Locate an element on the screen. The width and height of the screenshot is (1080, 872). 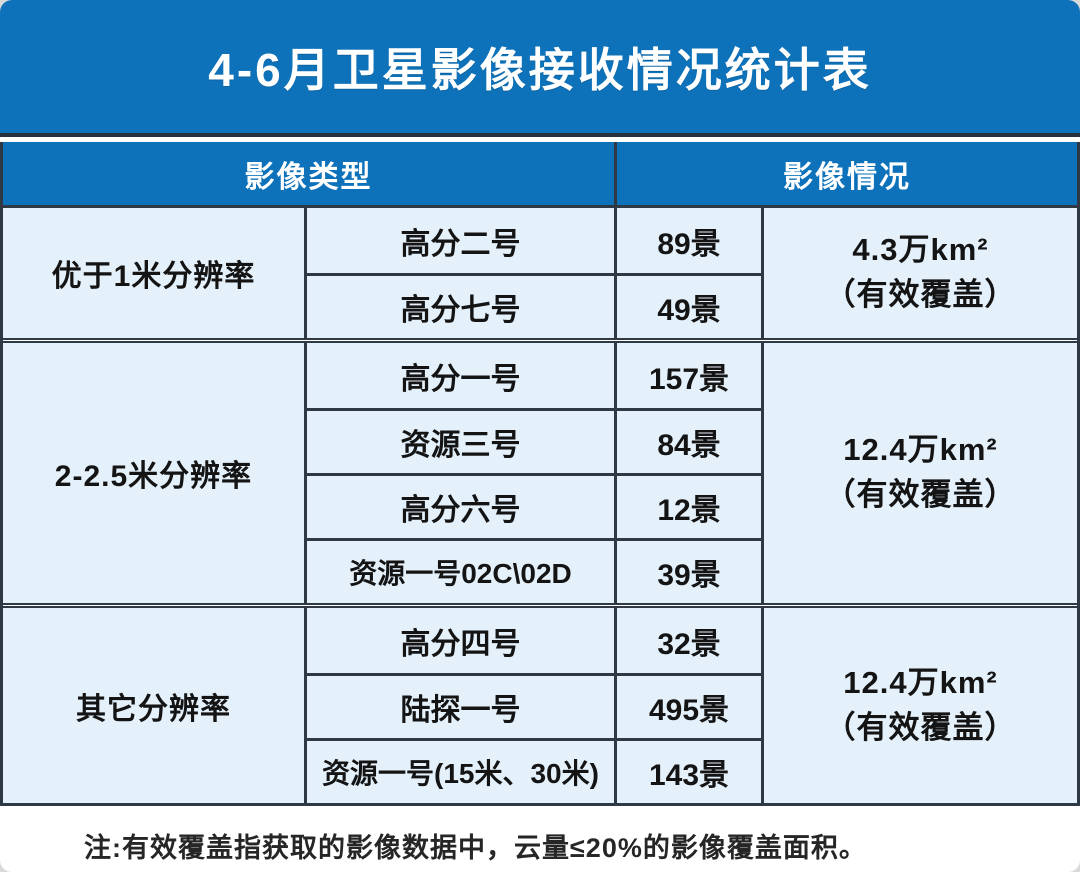
satellite-name: 高分四号 is located at coordinates (462, 640).